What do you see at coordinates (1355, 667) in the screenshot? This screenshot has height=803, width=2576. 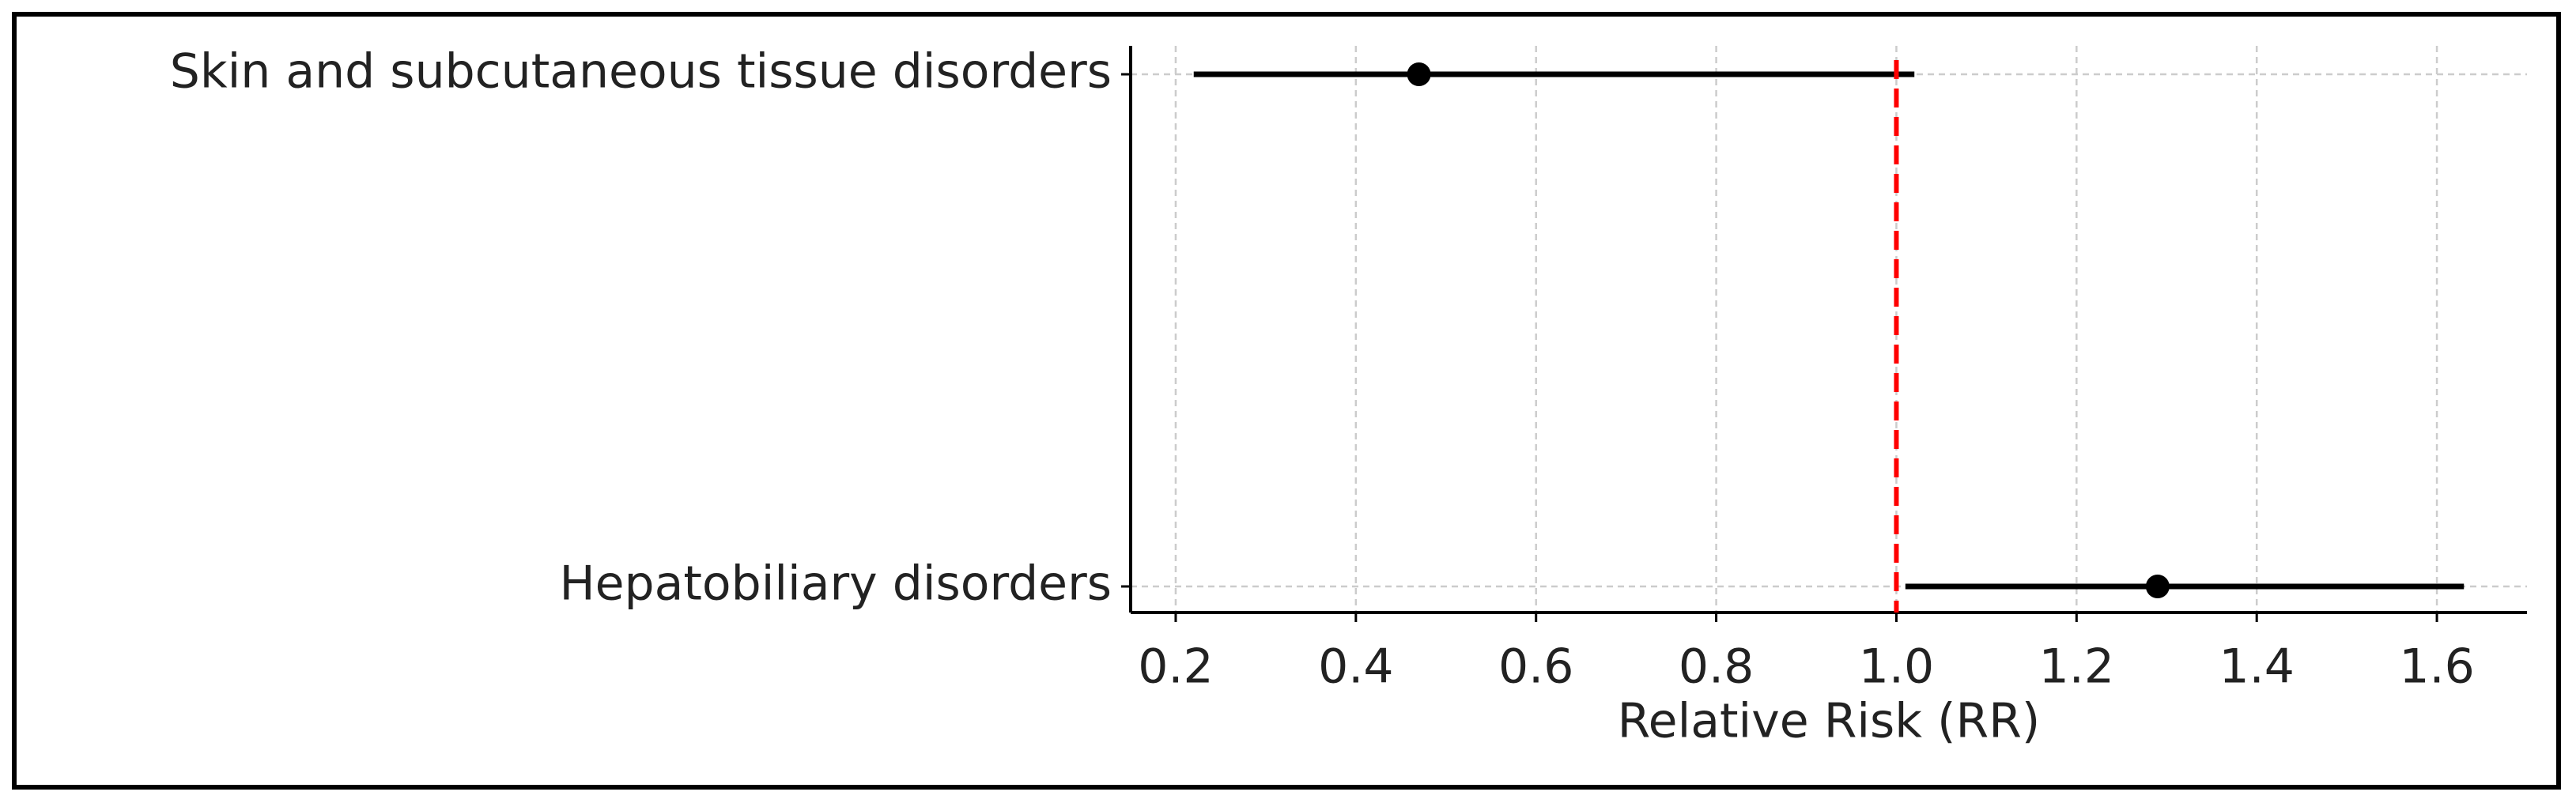 I see `x-tick-label: 0.4` at bounding box center [1355, 667].